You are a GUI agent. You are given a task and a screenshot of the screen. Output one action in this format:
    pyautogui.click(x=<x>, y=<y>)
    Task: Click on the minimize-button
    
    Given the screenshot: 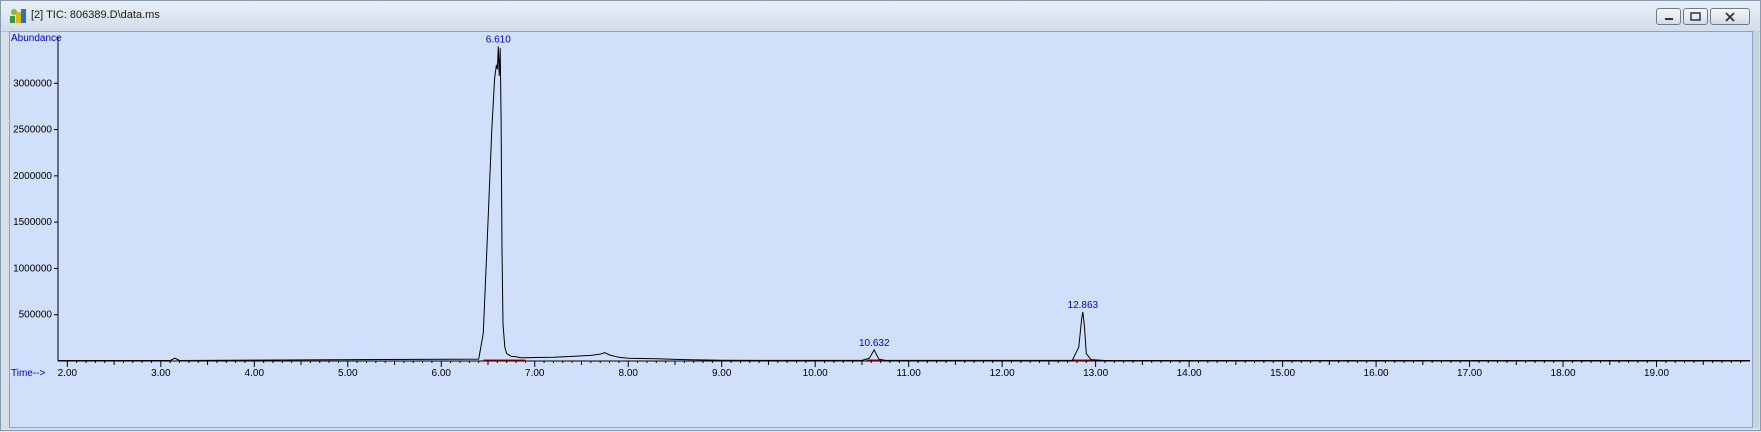 What is the action you would take?
    pyautogui.click(x=1668, y=16)
    